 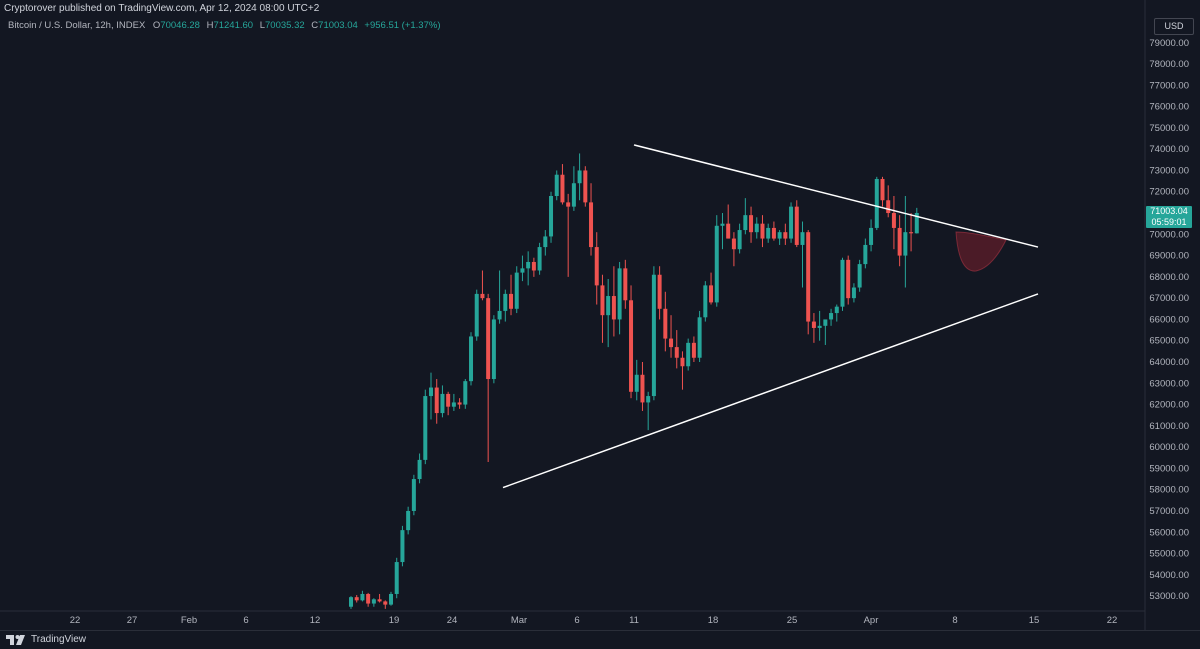 What do you see at coordinates (1169, 170) in the screenshot?
I see `price-tick-label: 73000.00` at bounding box center [1169, 170].